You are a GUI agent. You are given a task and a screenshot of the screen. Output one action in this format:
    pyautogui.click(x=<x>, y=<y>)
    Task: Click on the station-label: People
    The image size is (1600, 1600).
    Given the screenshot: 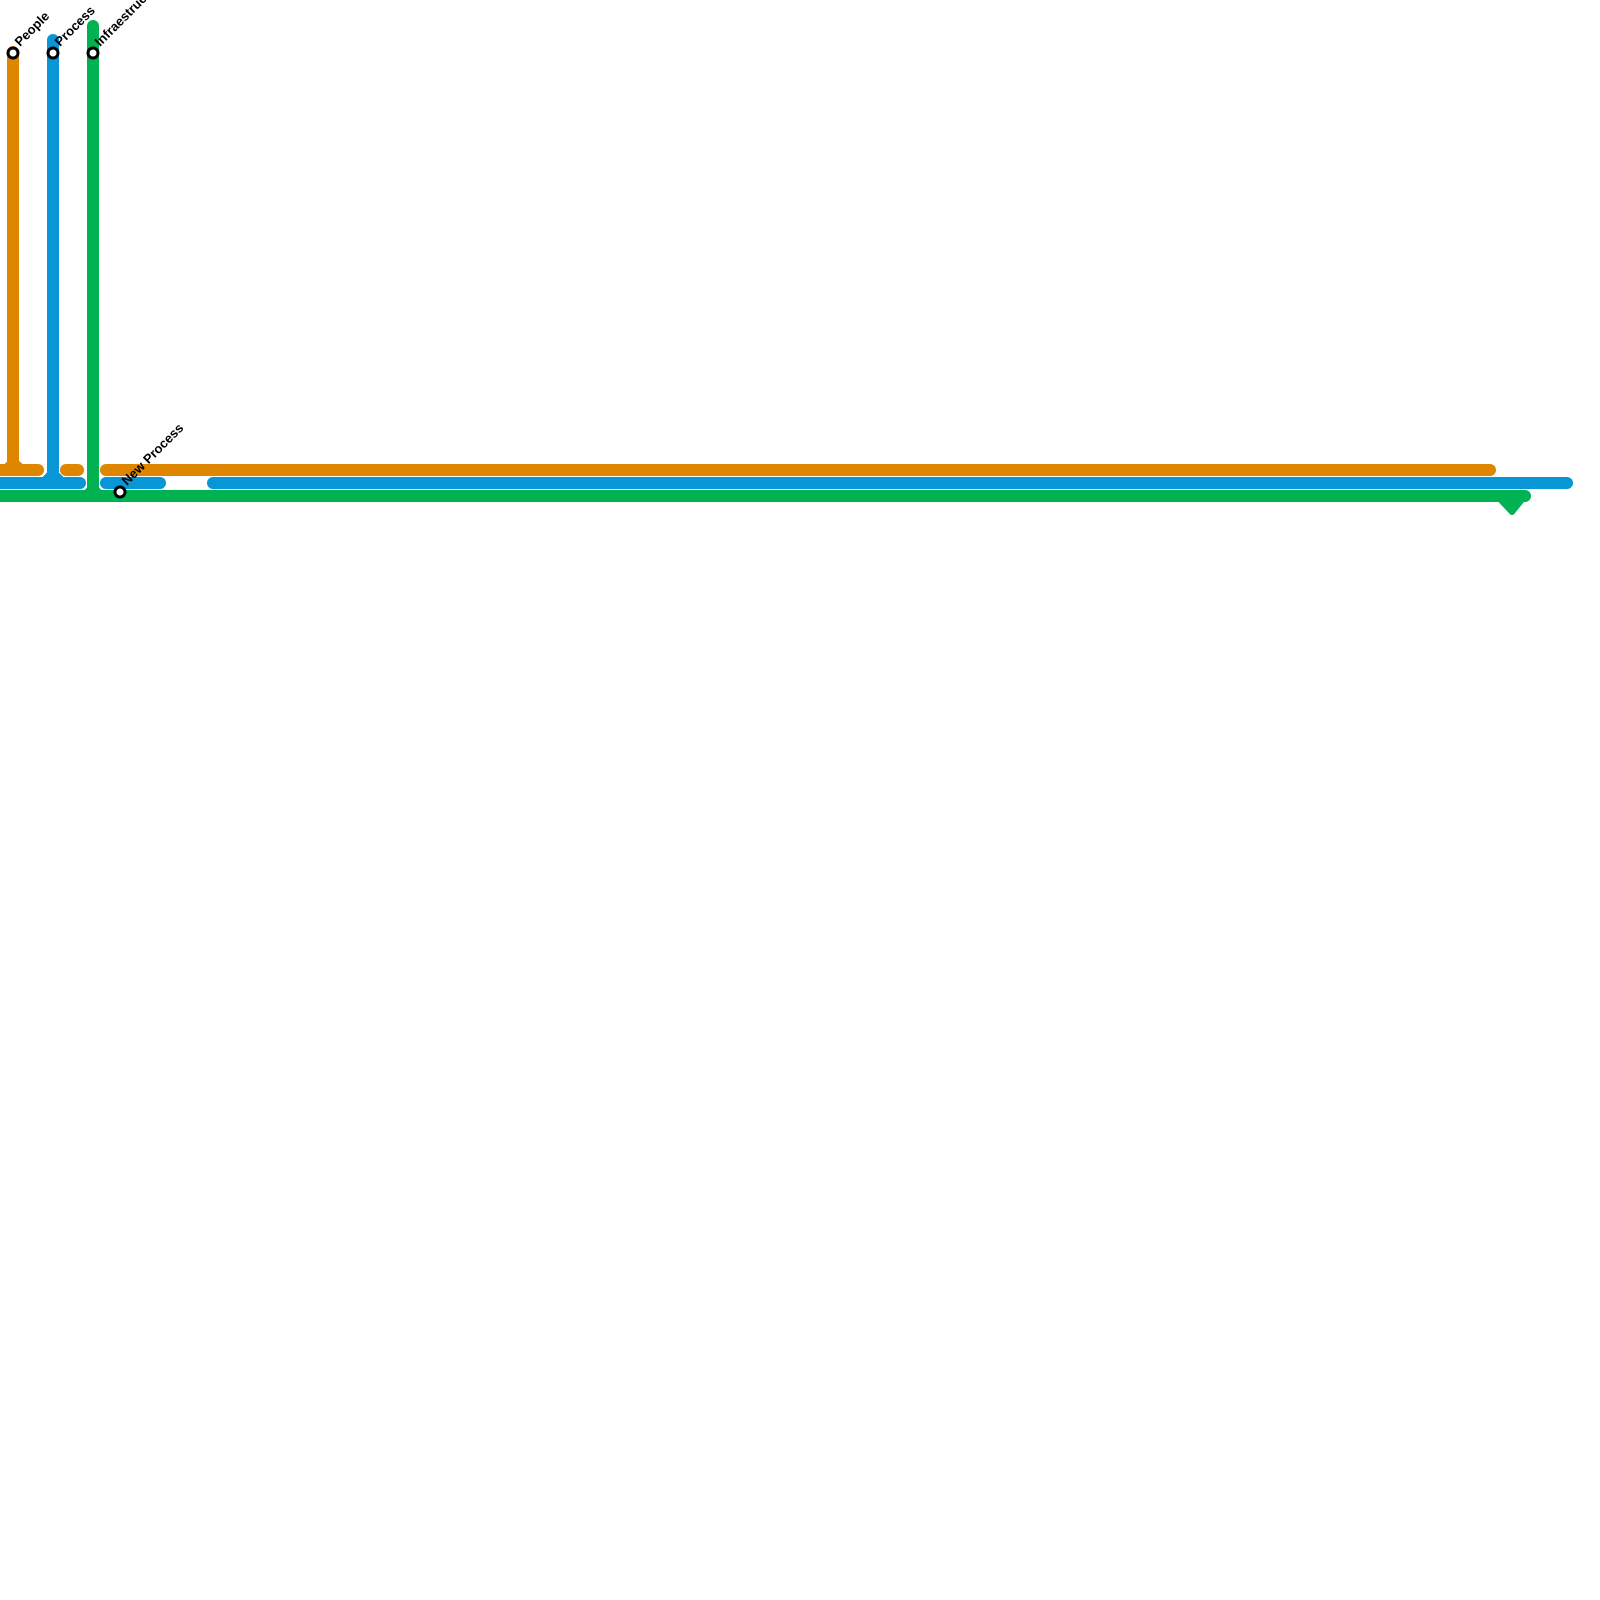 What is the action you would take?
    pyautogui.click(x=32, y=28)
    